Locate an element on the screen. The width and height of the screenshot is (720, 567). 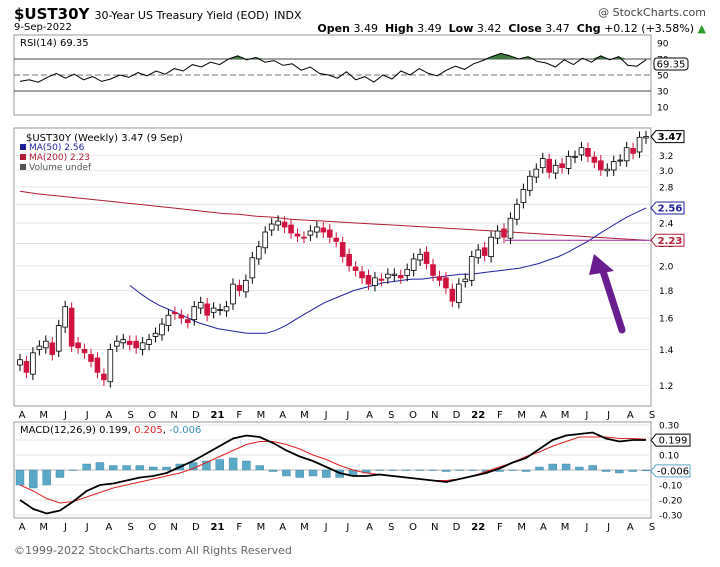
macd-name: MACD(12,26,9) is located at coordinates (58, 430).